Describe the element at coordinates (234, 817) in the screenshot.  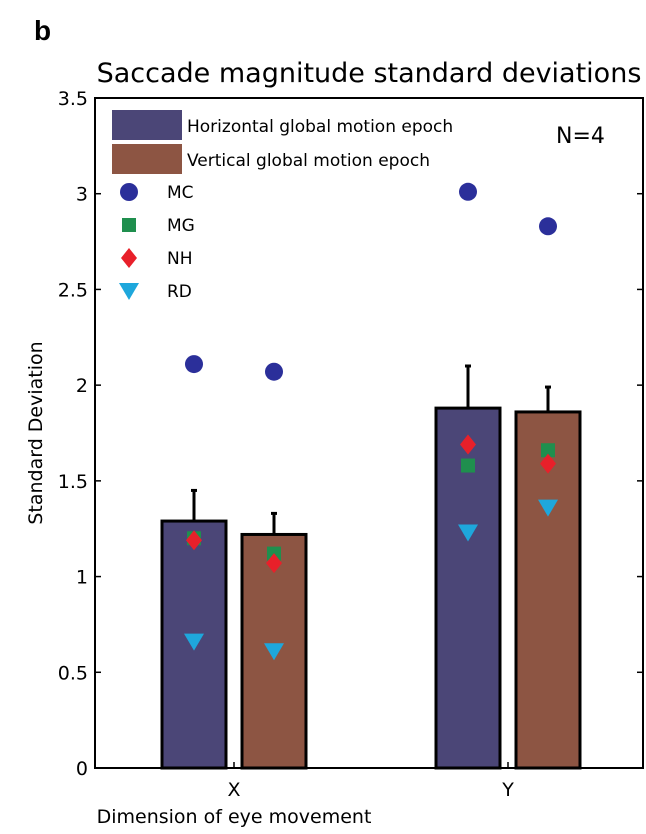
I see `x-axis-label: Dimension of eye movement` at that location.